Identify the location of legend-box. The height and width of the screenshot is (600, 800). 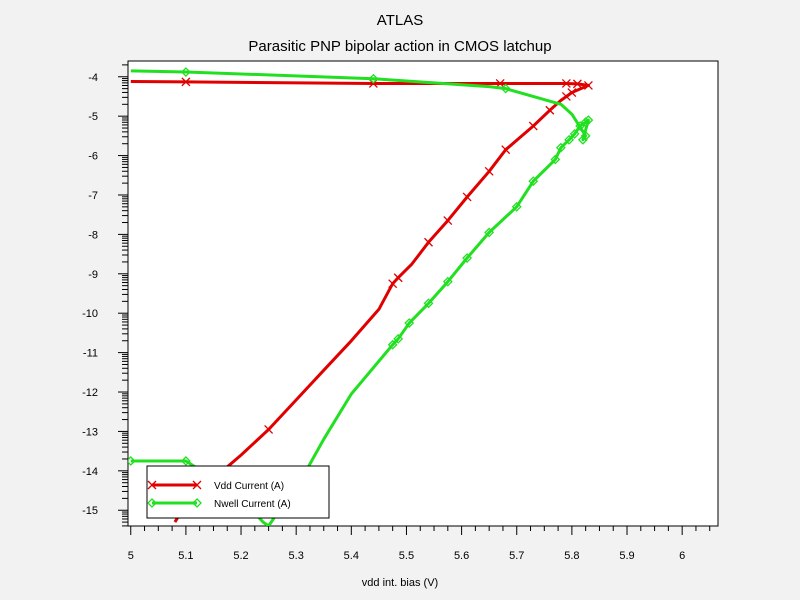
(238, 492).